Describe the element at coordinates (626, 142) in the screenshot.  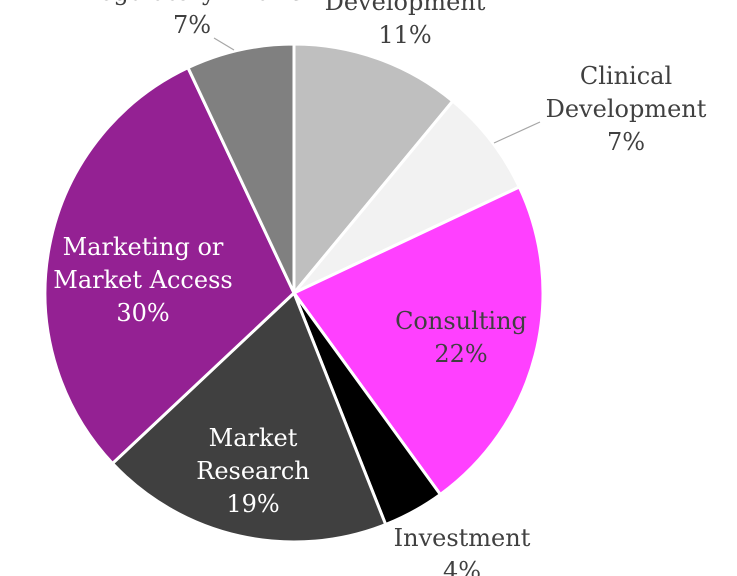
I see `slice-percent-1: 7%` at that location.